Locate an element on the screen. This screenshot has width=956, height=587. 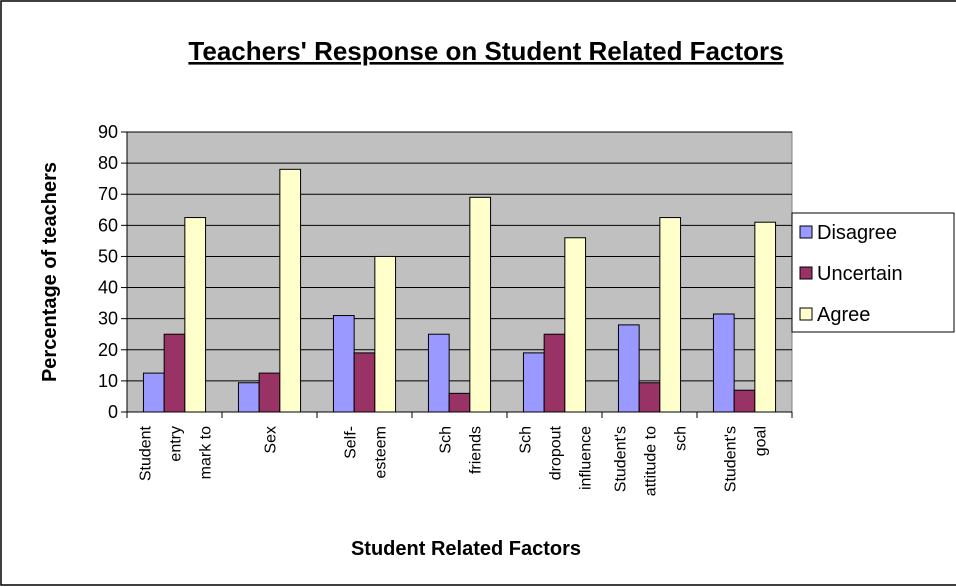
x-tick-label: Sex is located at coordinates (271, 440).